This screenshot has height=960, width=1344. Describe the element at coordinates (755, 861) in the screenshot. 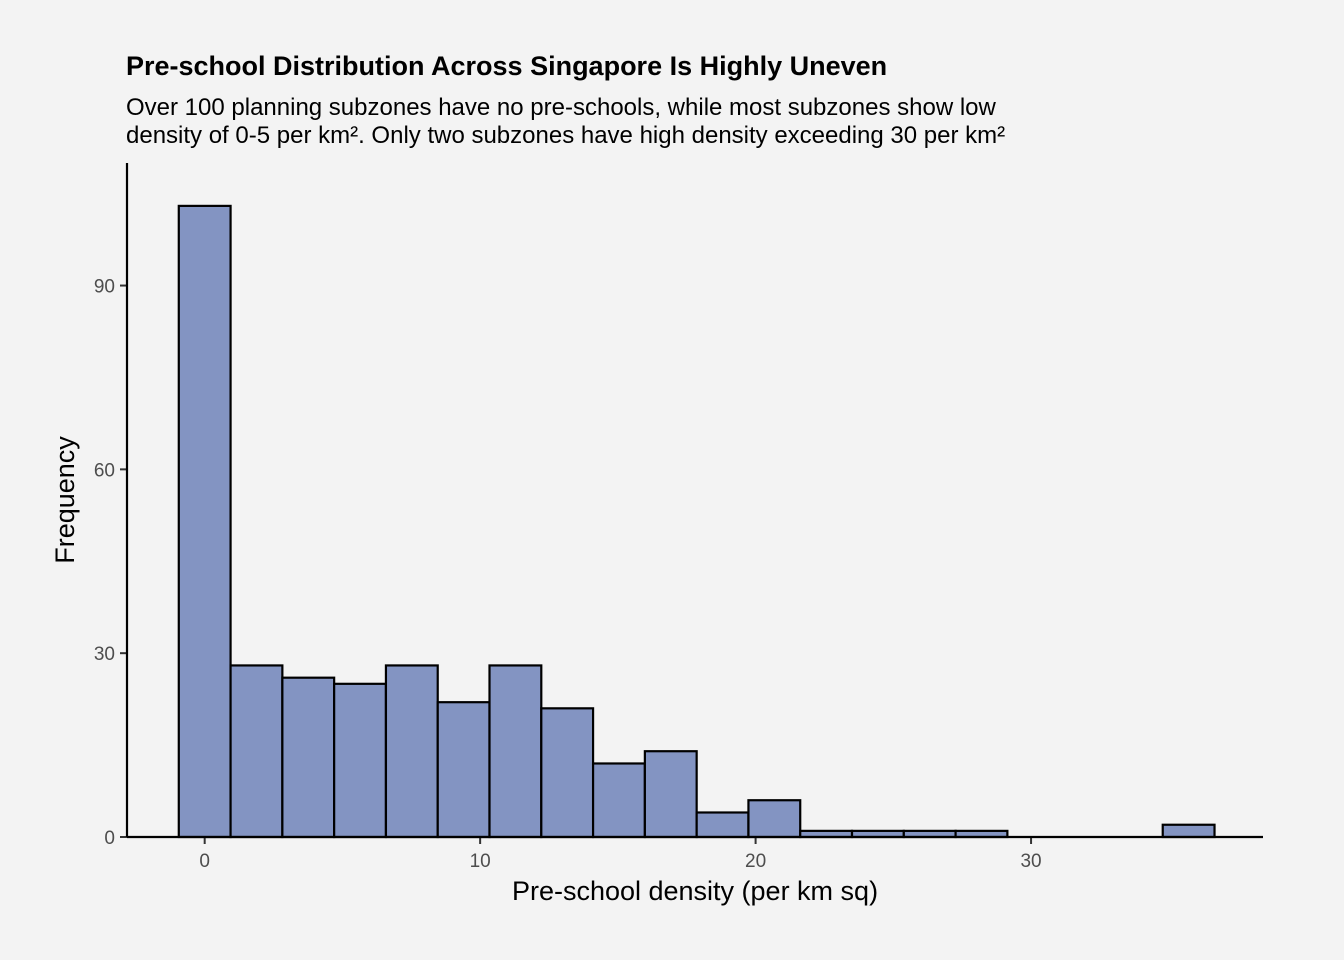

I see `x-tick-label: 20` at that location.